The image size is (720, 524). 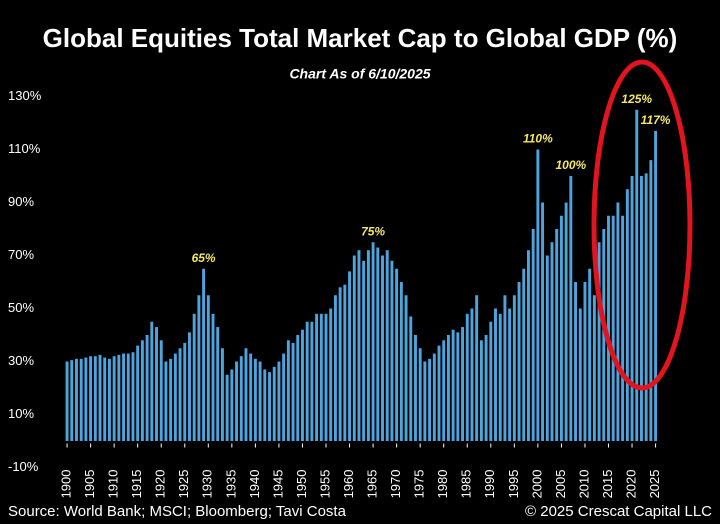 What do you see at coordinates (607, 484) in the screenshot?
I see `x-tick-label: 2015` at bounding box center [607, 484].